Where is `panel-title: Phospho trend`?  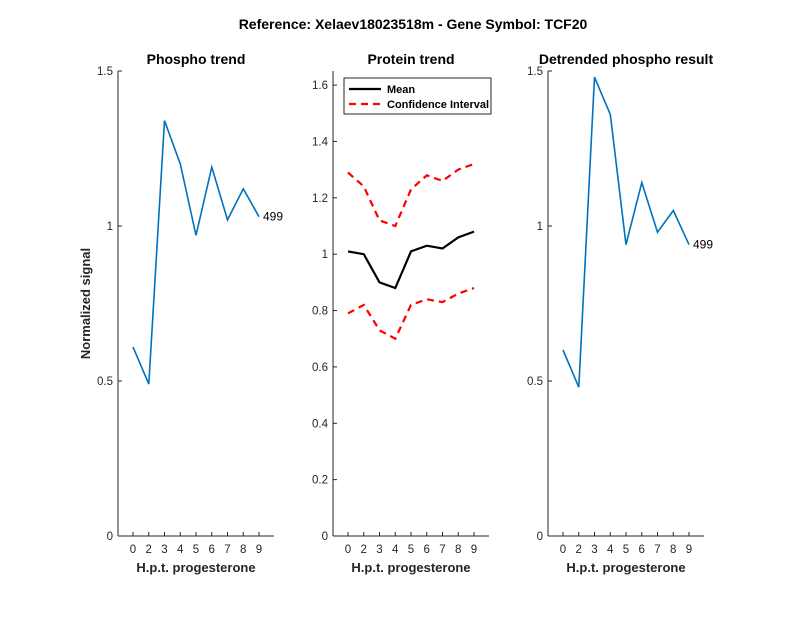 panel-title: Phospho trend is located at coordinates (196, 59).